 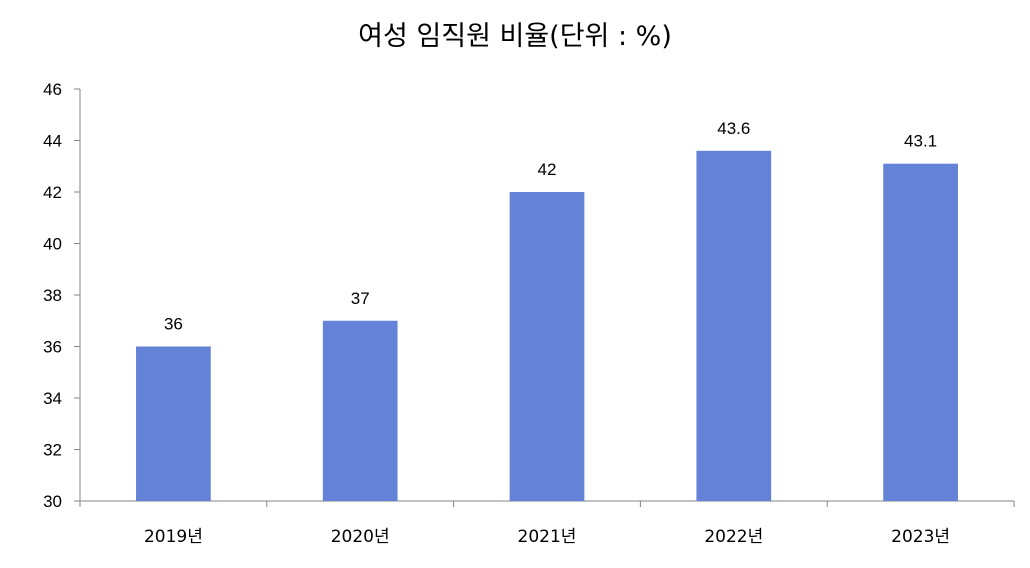 I want to click on x-tick-label: 2020년, so click(x=360, y=537).